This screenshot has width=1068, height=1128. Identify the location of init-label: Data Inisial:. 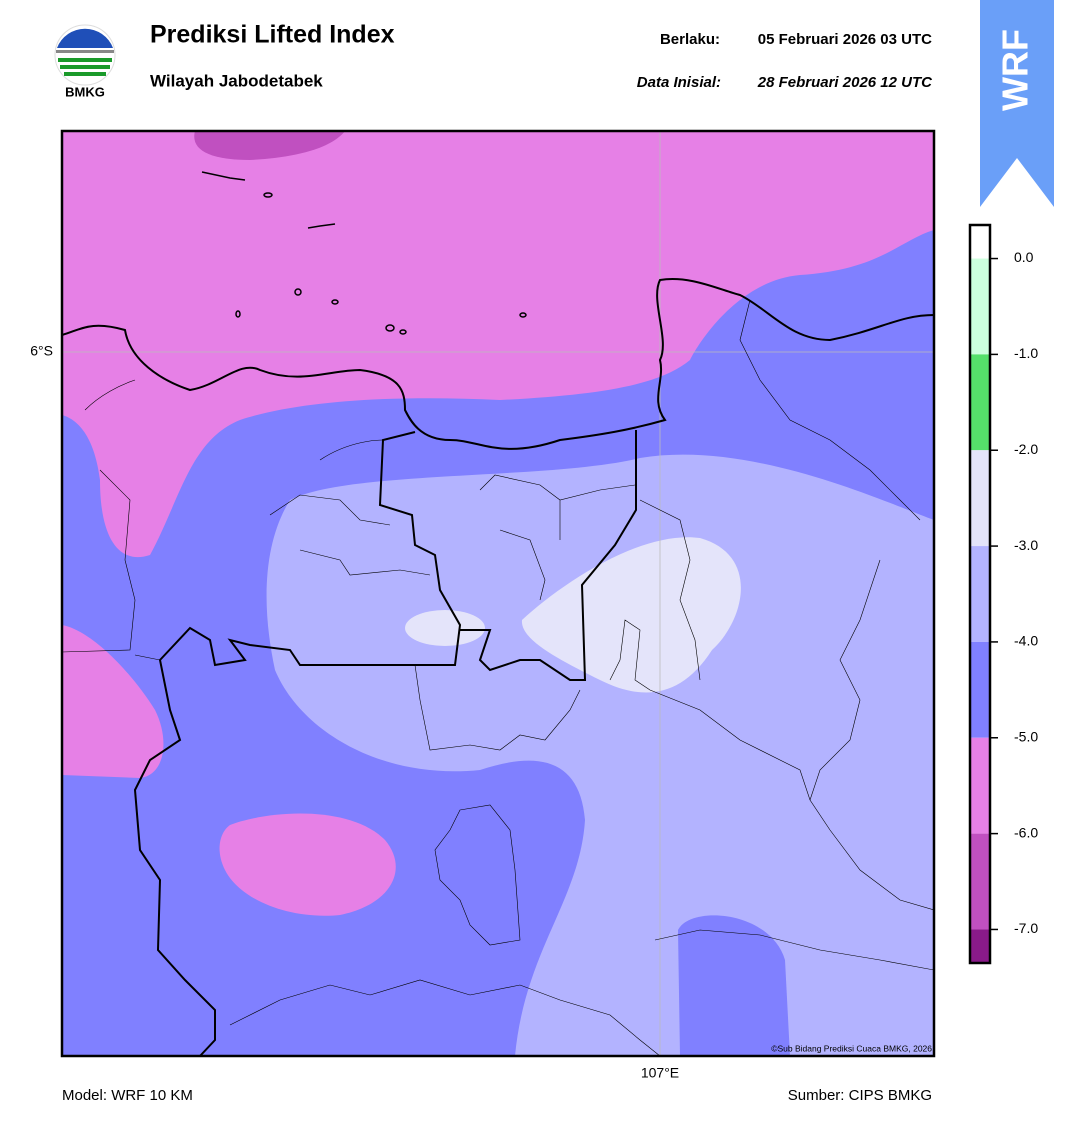
(679, 82).